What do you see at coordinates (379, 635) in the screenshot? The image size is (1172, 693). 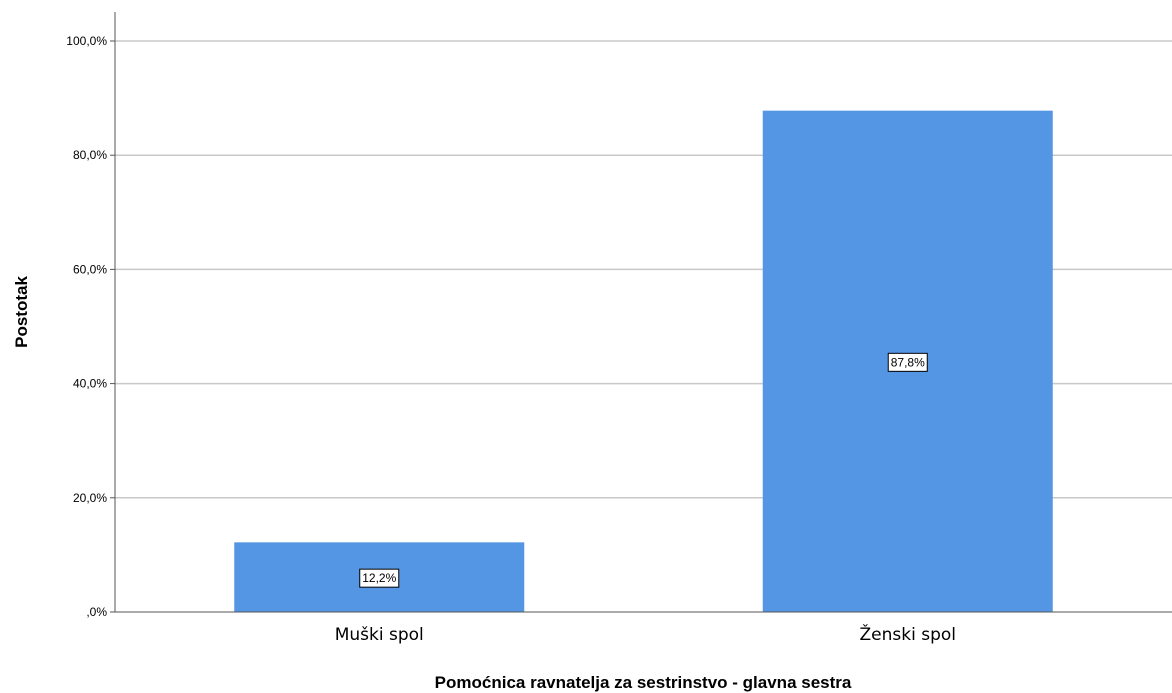 I see `x-category-label: Muški spol` at bounding box center [379, 635].